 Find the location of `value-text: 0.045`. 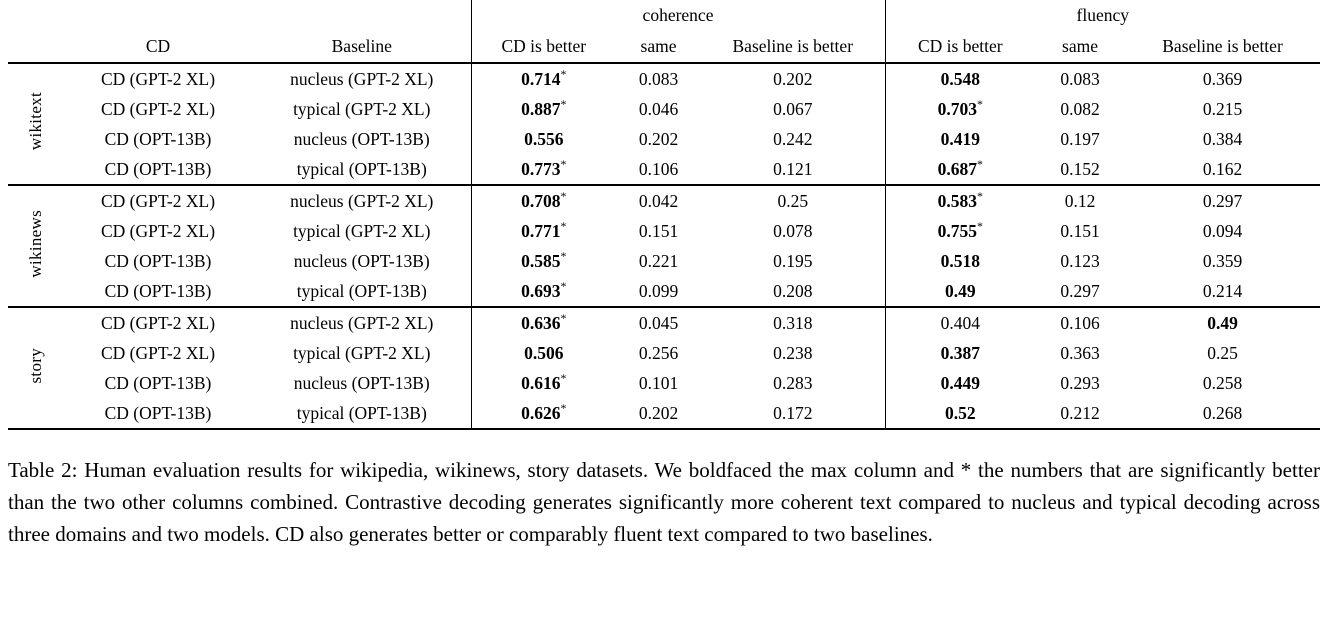

value-text: 0.045 is located at coordinates (658, 322).